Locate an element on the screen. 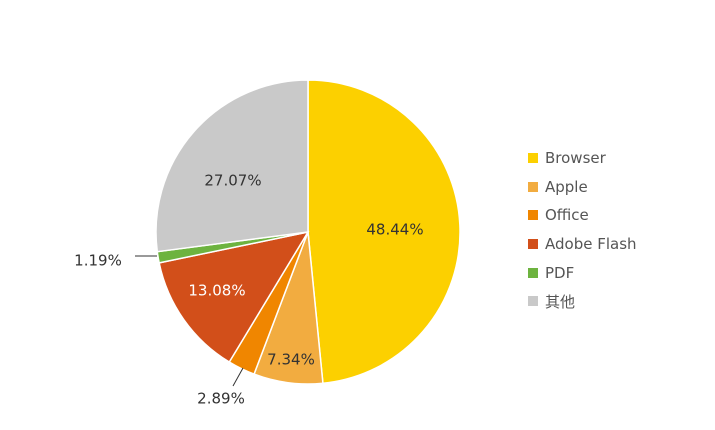 The height and width of the screenshot is (430, 715). legend-label: Browser is located at coordinates (575, 158).